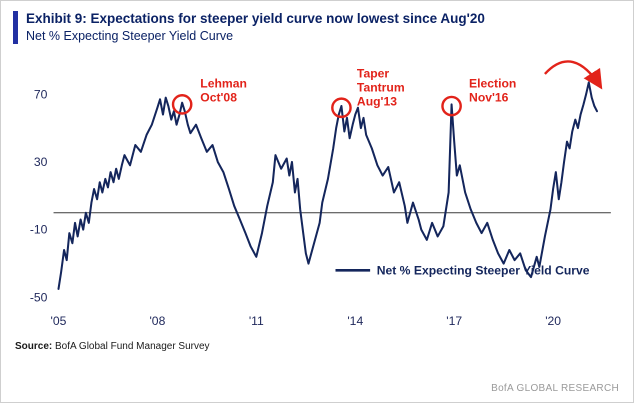 This screenshot has width=634, height=403. Describe the element at coordinates (256, 321) in the screenshot. I see `x-axis-tick-label: '11` at that location.